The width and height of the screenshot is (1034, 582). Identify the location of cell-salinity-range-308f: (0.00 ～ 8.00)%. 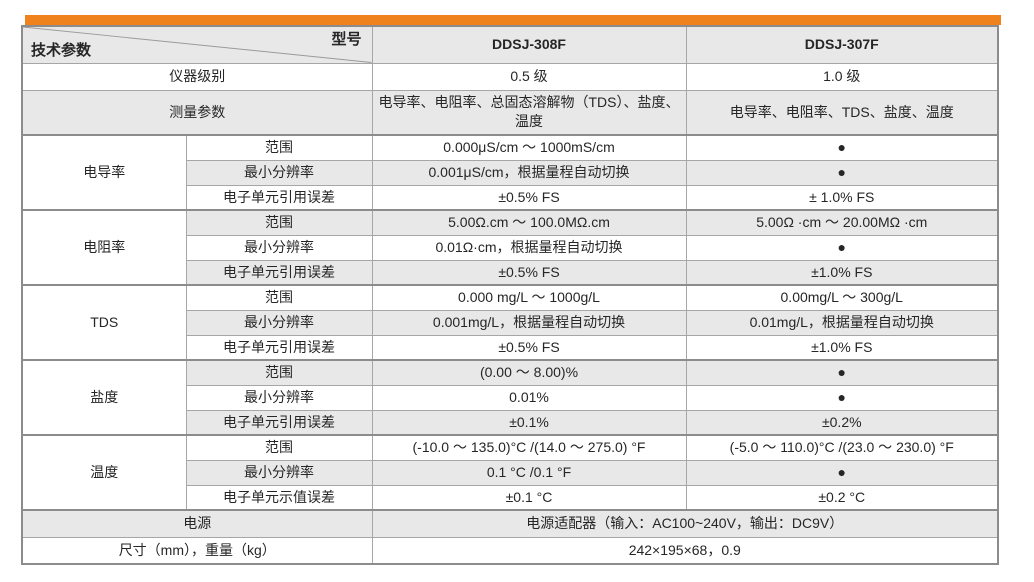
(529, 372).